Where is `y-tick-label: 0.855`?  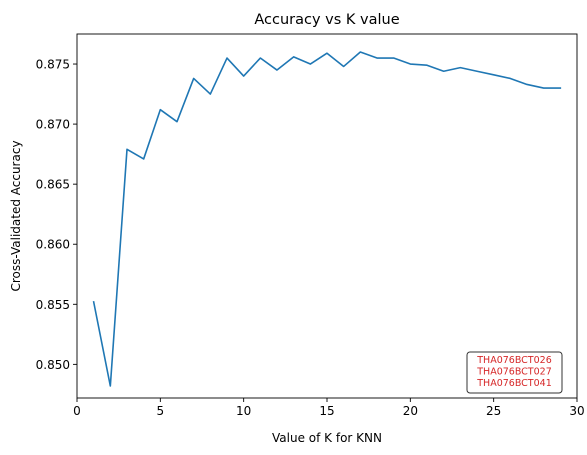
y-tick-label: 0.855 is located at coordinates (53, 305).